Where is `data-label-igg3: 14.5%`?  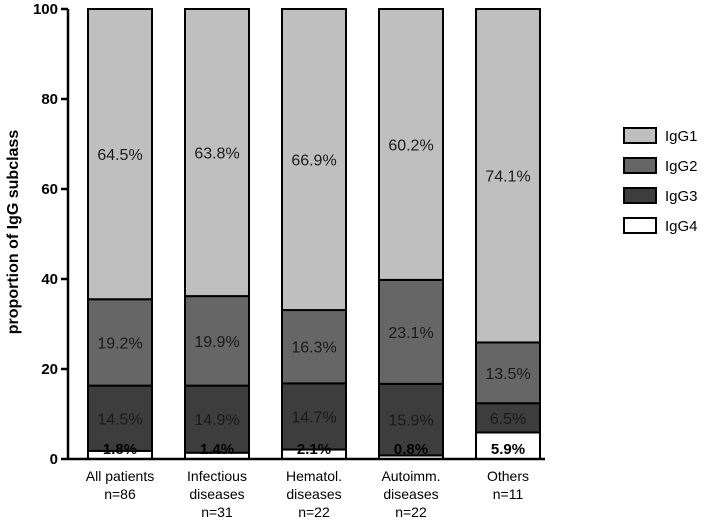 data-label-igg3: 14.5% is located at coordinates (119, 419).